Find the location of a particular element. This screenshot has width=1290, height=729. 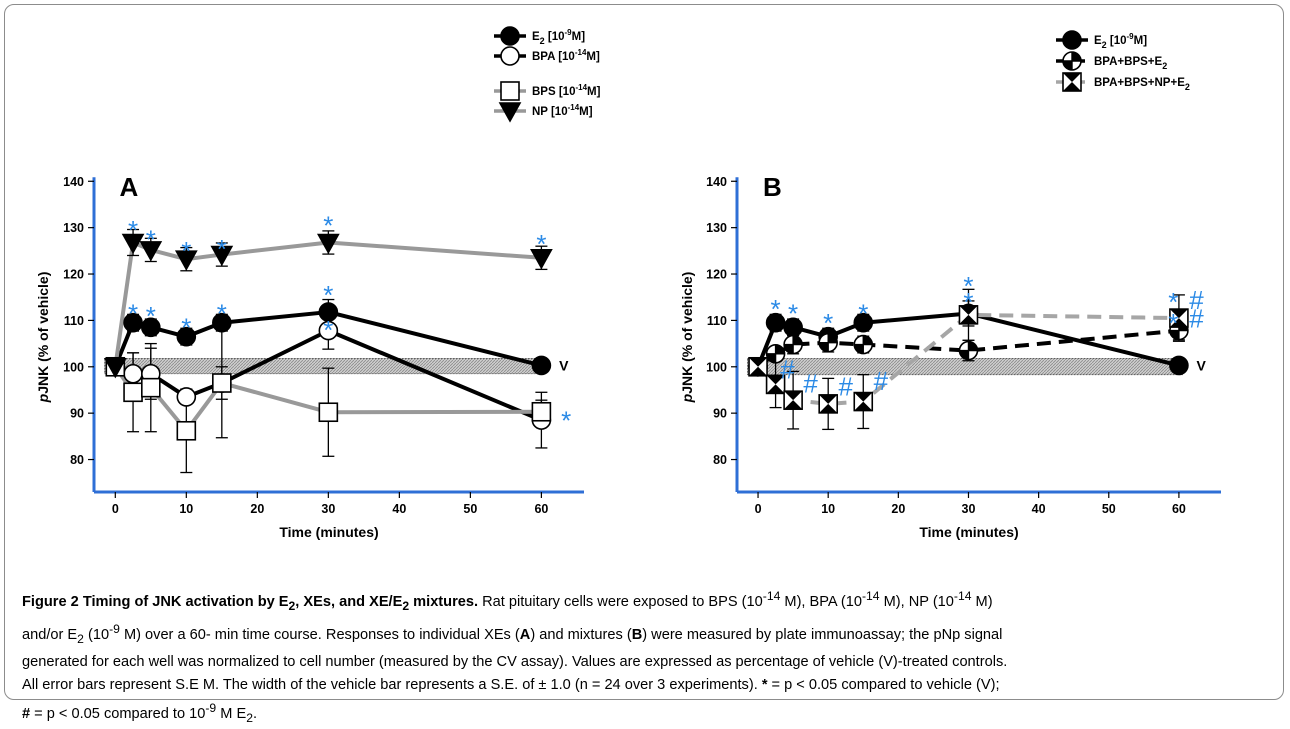

panel-b-legend-text: E is located at coordinates (1098, 41).